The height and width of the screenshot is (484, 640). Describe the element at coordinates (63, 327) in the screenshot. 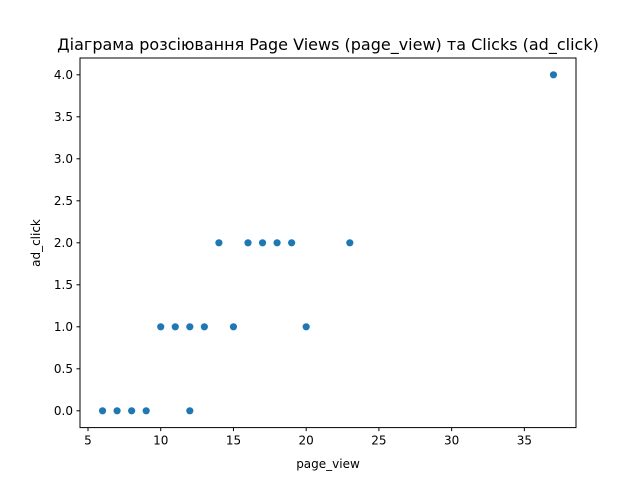

I see `y-tick-label: 1.0` at that location.